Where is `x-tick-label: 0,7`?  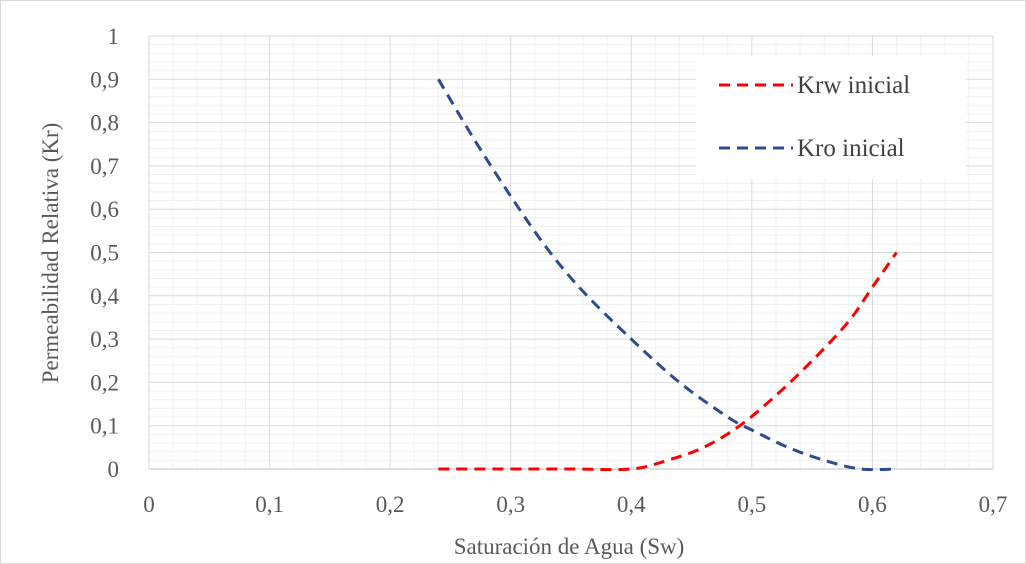
x-tick-label: 0,7 is located at coordinates (993, 504).